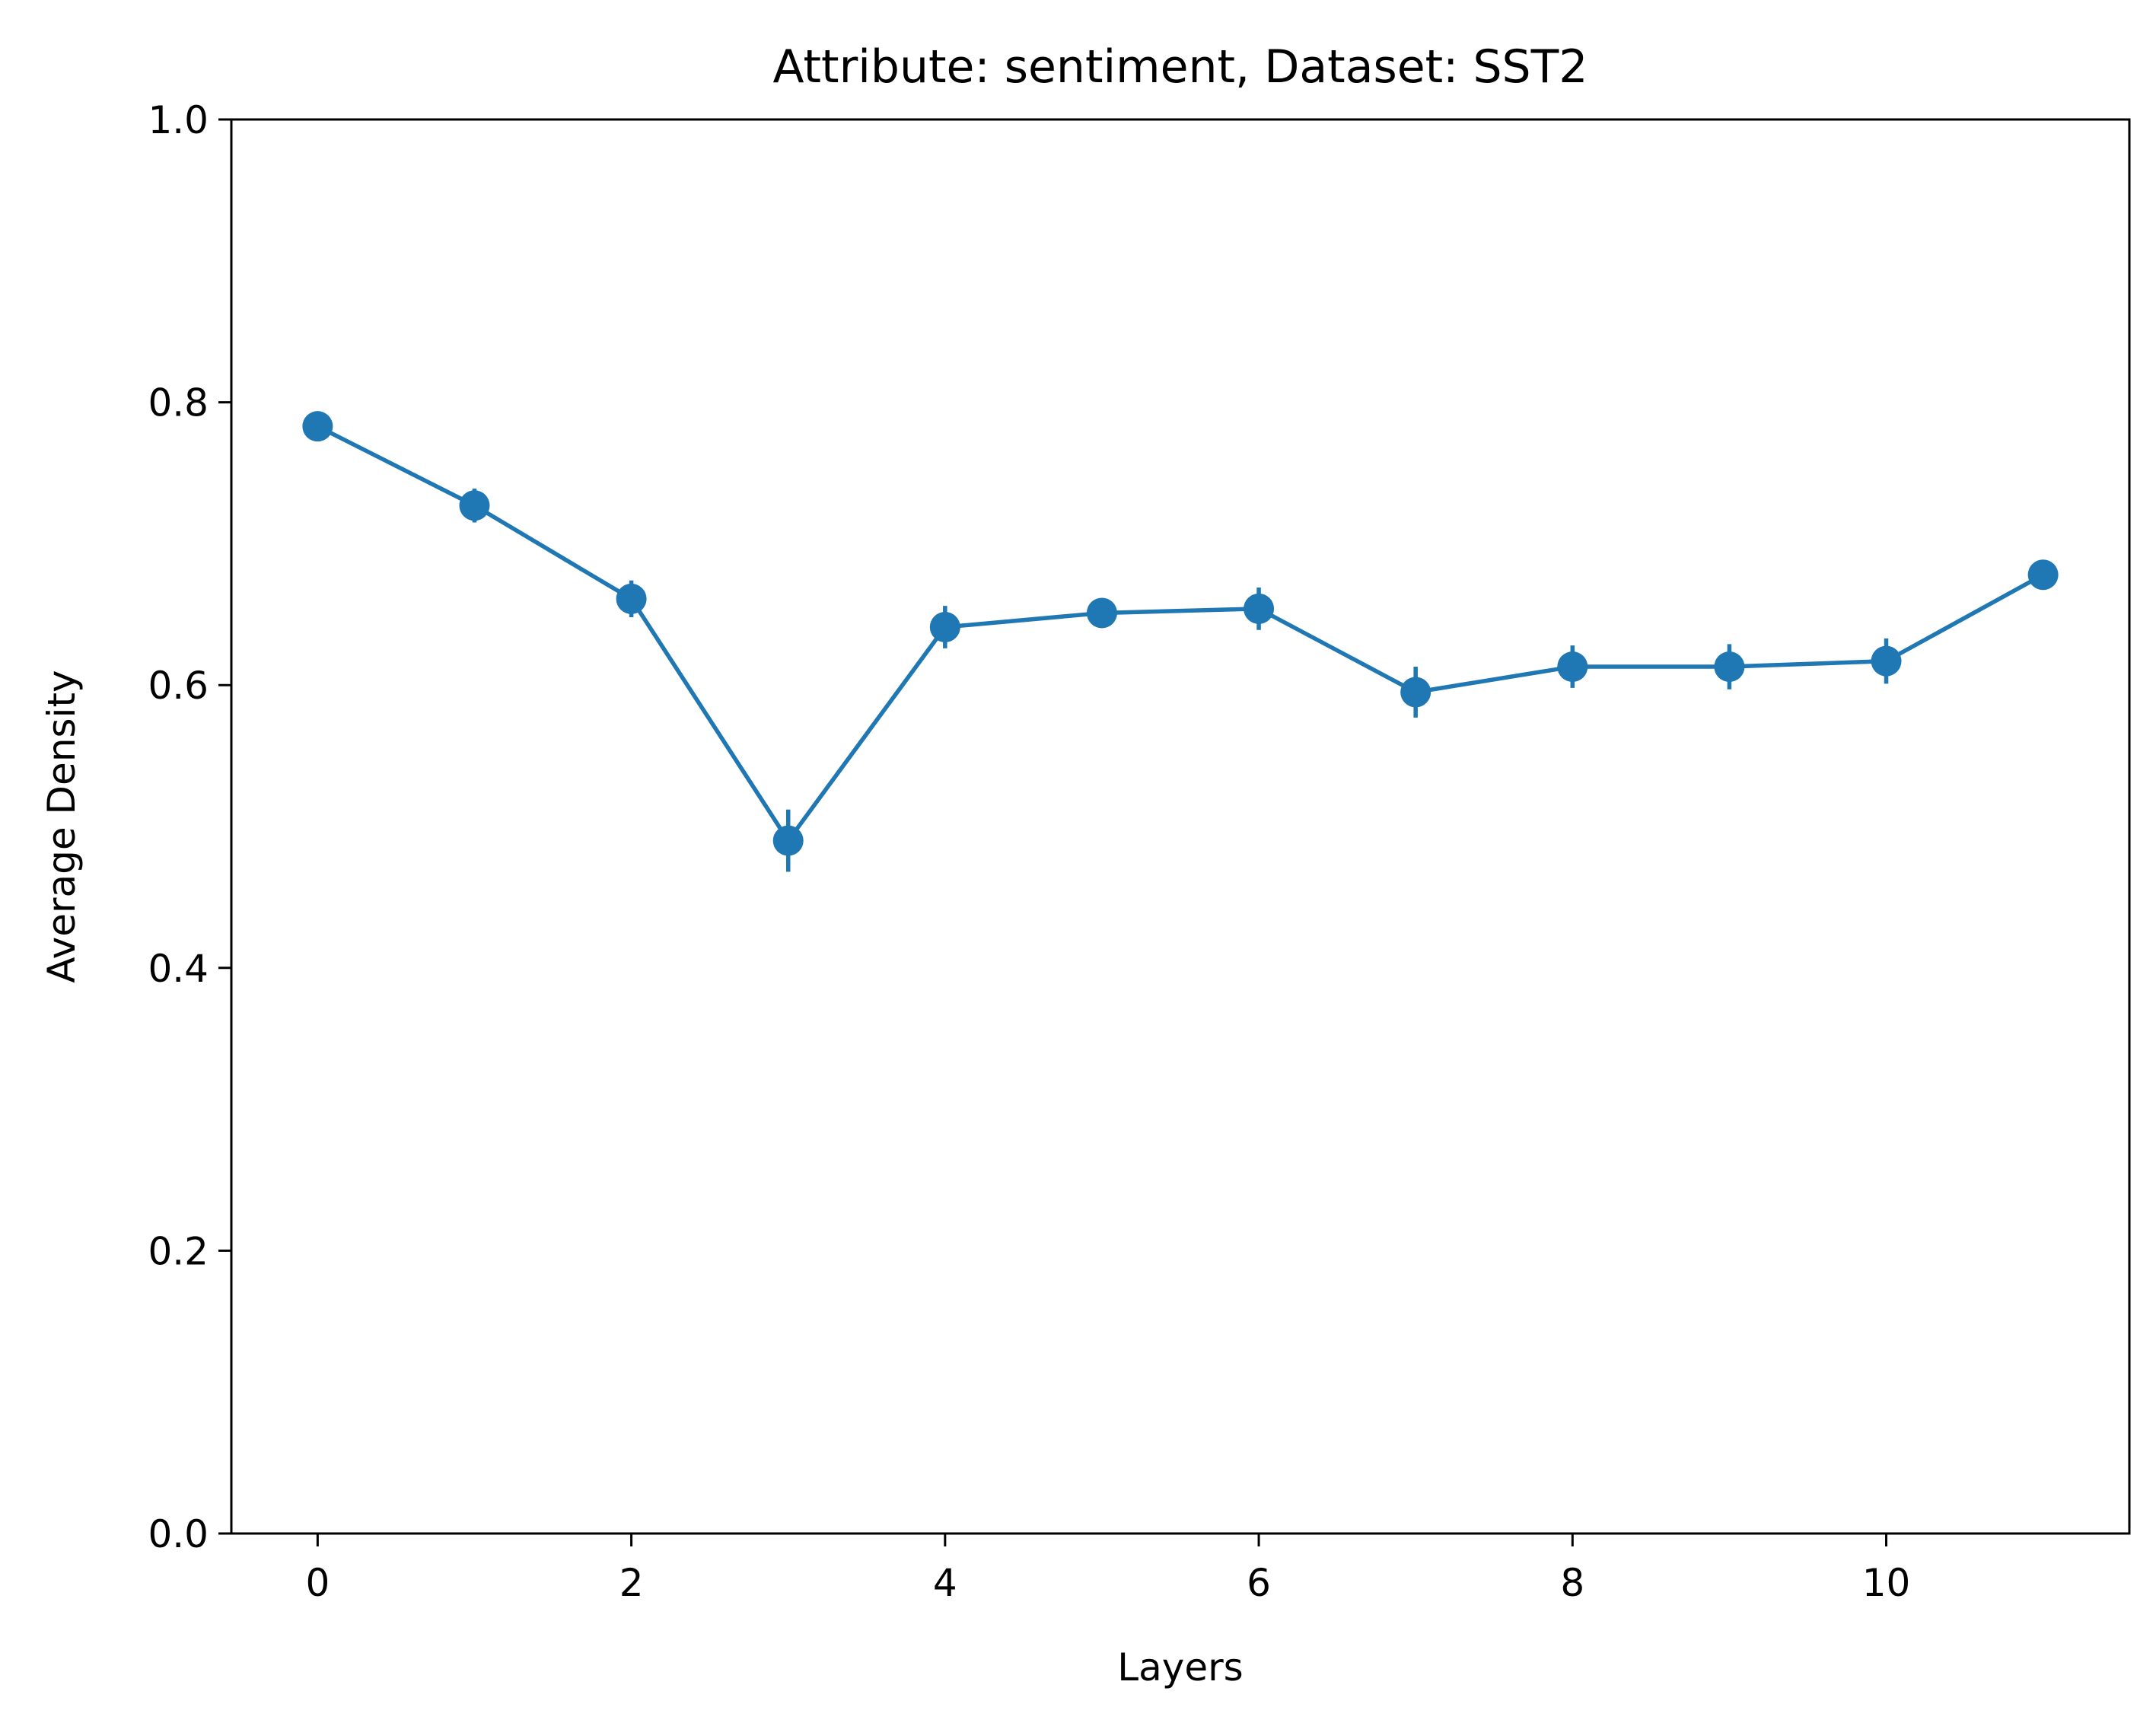 The width and height of the screenshot is (2156, 1723). Describe the element at coordinates (1572, 1583) in the screenshot. I see `x-tick-label: 8` at that location.